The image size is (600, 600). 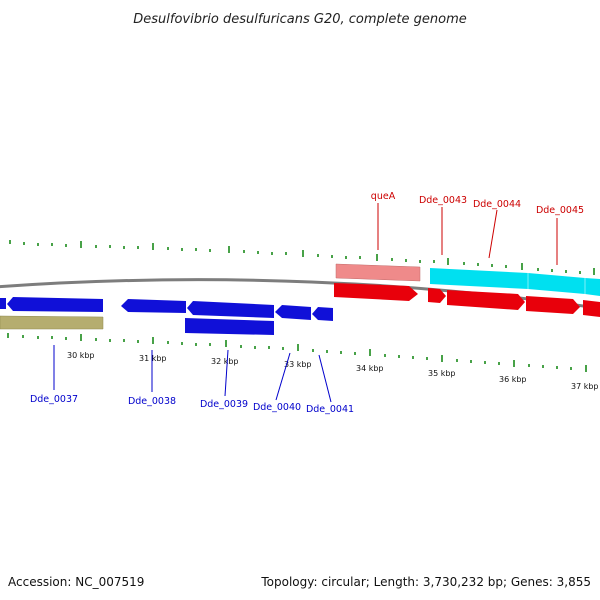 What do you see at coordinates (298, 364) in the screenshot?
I see `tick-label: 33 kbp` at bounding box center [298, 364].